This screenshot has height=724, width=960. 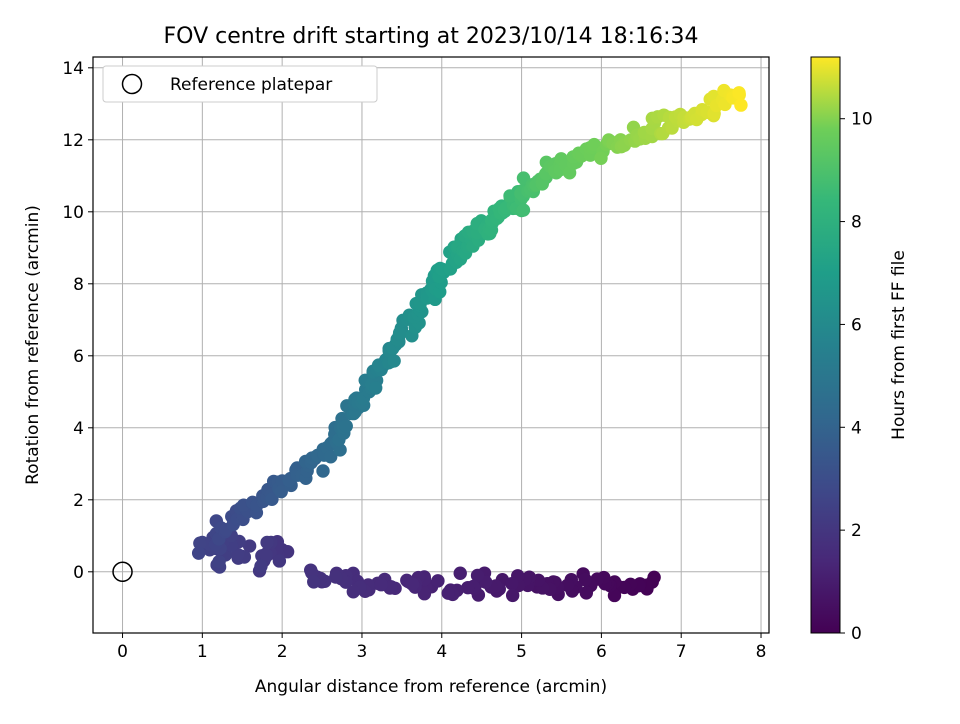 What do you see at coordinates (856, 428) in the screenshot?
I see `colorbar-tick-label: 4` at bounding box center [856, 428].